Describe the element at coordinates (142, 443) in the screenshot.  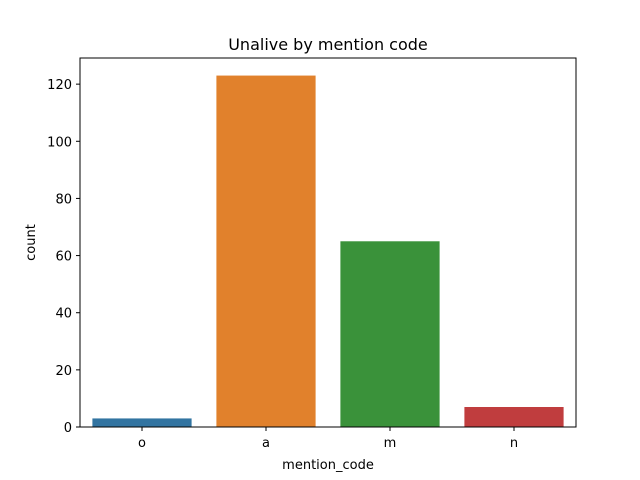
I see `x-tick-label: o` at that location.